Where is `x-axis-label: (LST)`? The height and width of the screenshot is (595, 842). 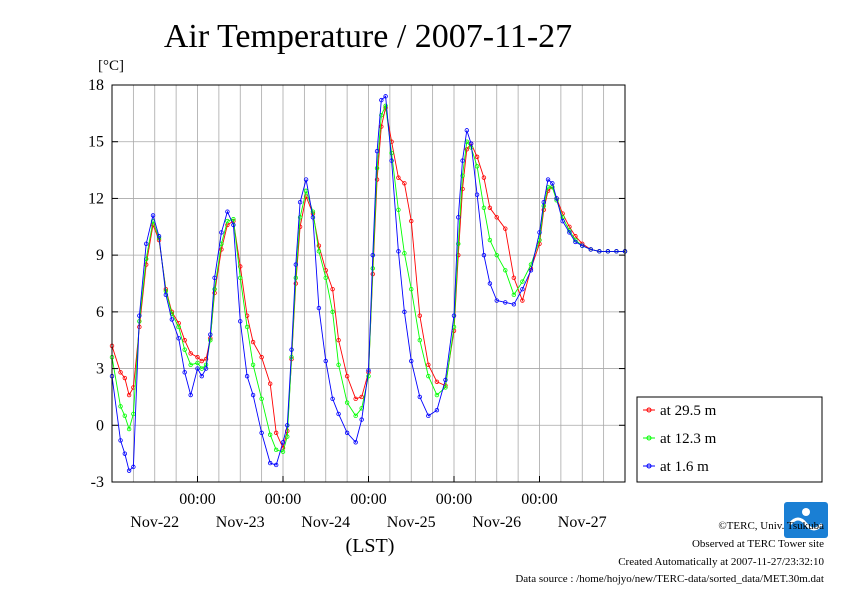 x-axis-label: (LST) is located at coordinates (370, 546).